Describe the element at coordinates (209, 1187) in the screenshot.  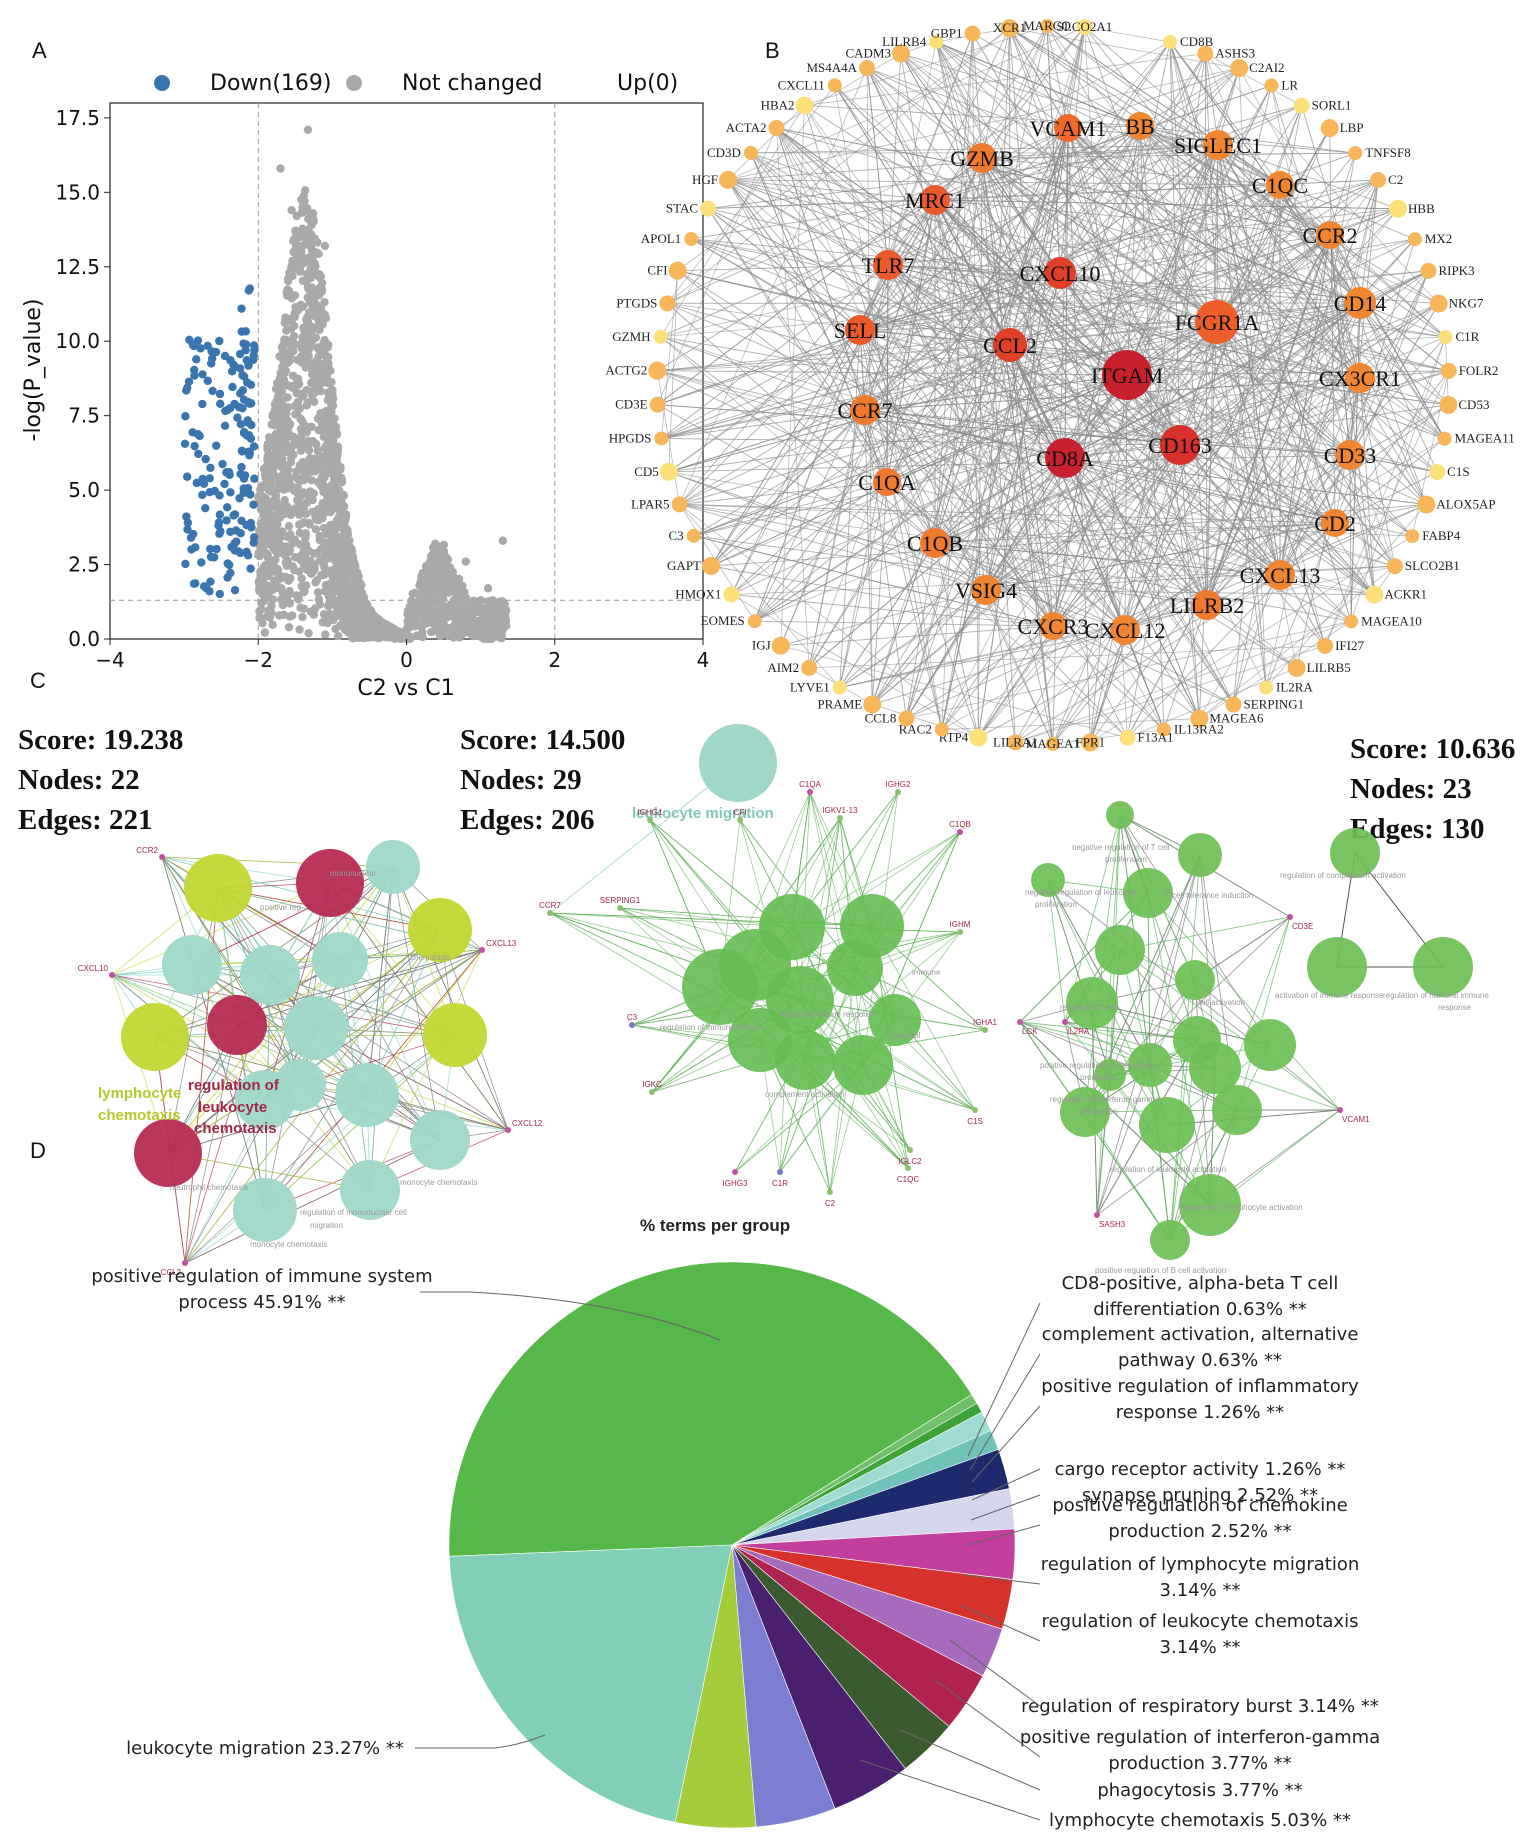
I see `cluego-small-label: neutrophil chemotaxis` at that location.